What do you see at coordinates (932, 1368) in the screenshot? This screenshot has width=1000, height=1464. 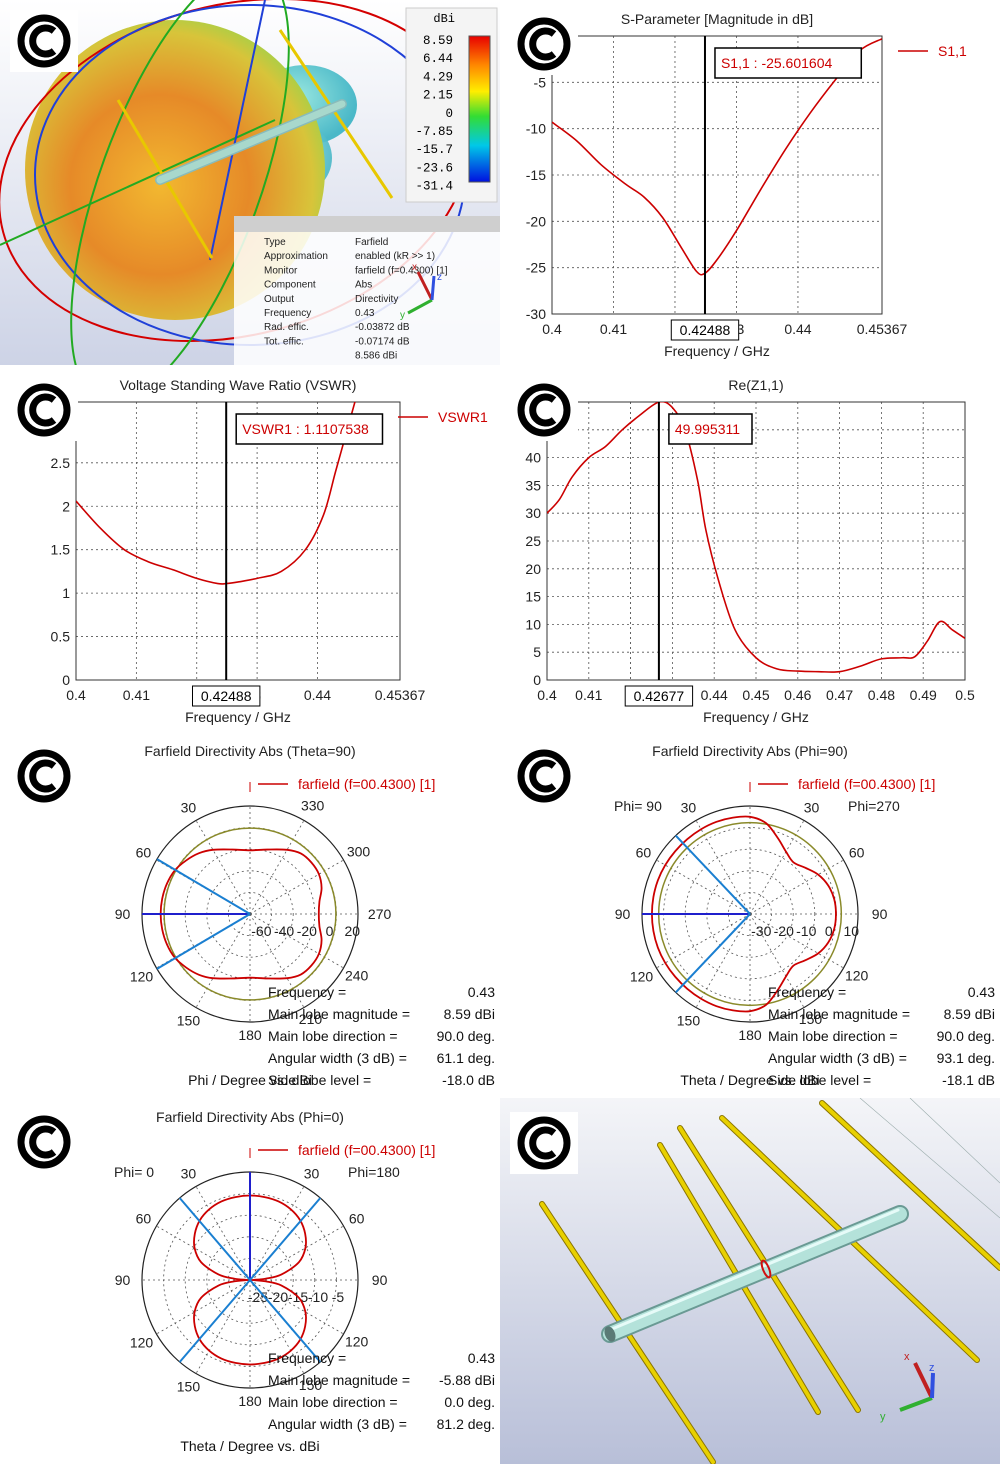 I see `z-axis-label: z` at bounding box center [932, 1368].